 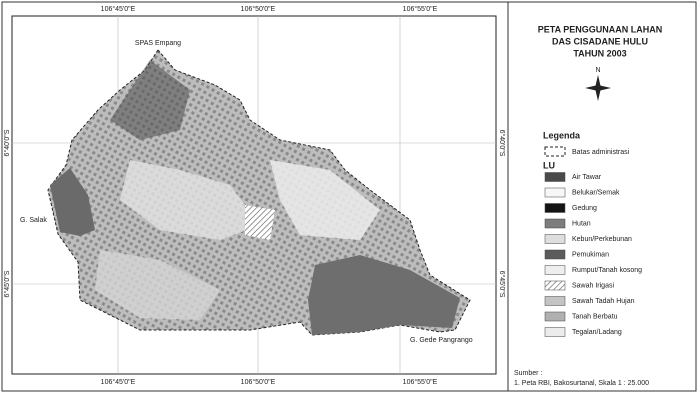 I want to click on place-label: G. Gede Pangrango, so click(x=441, y=340).